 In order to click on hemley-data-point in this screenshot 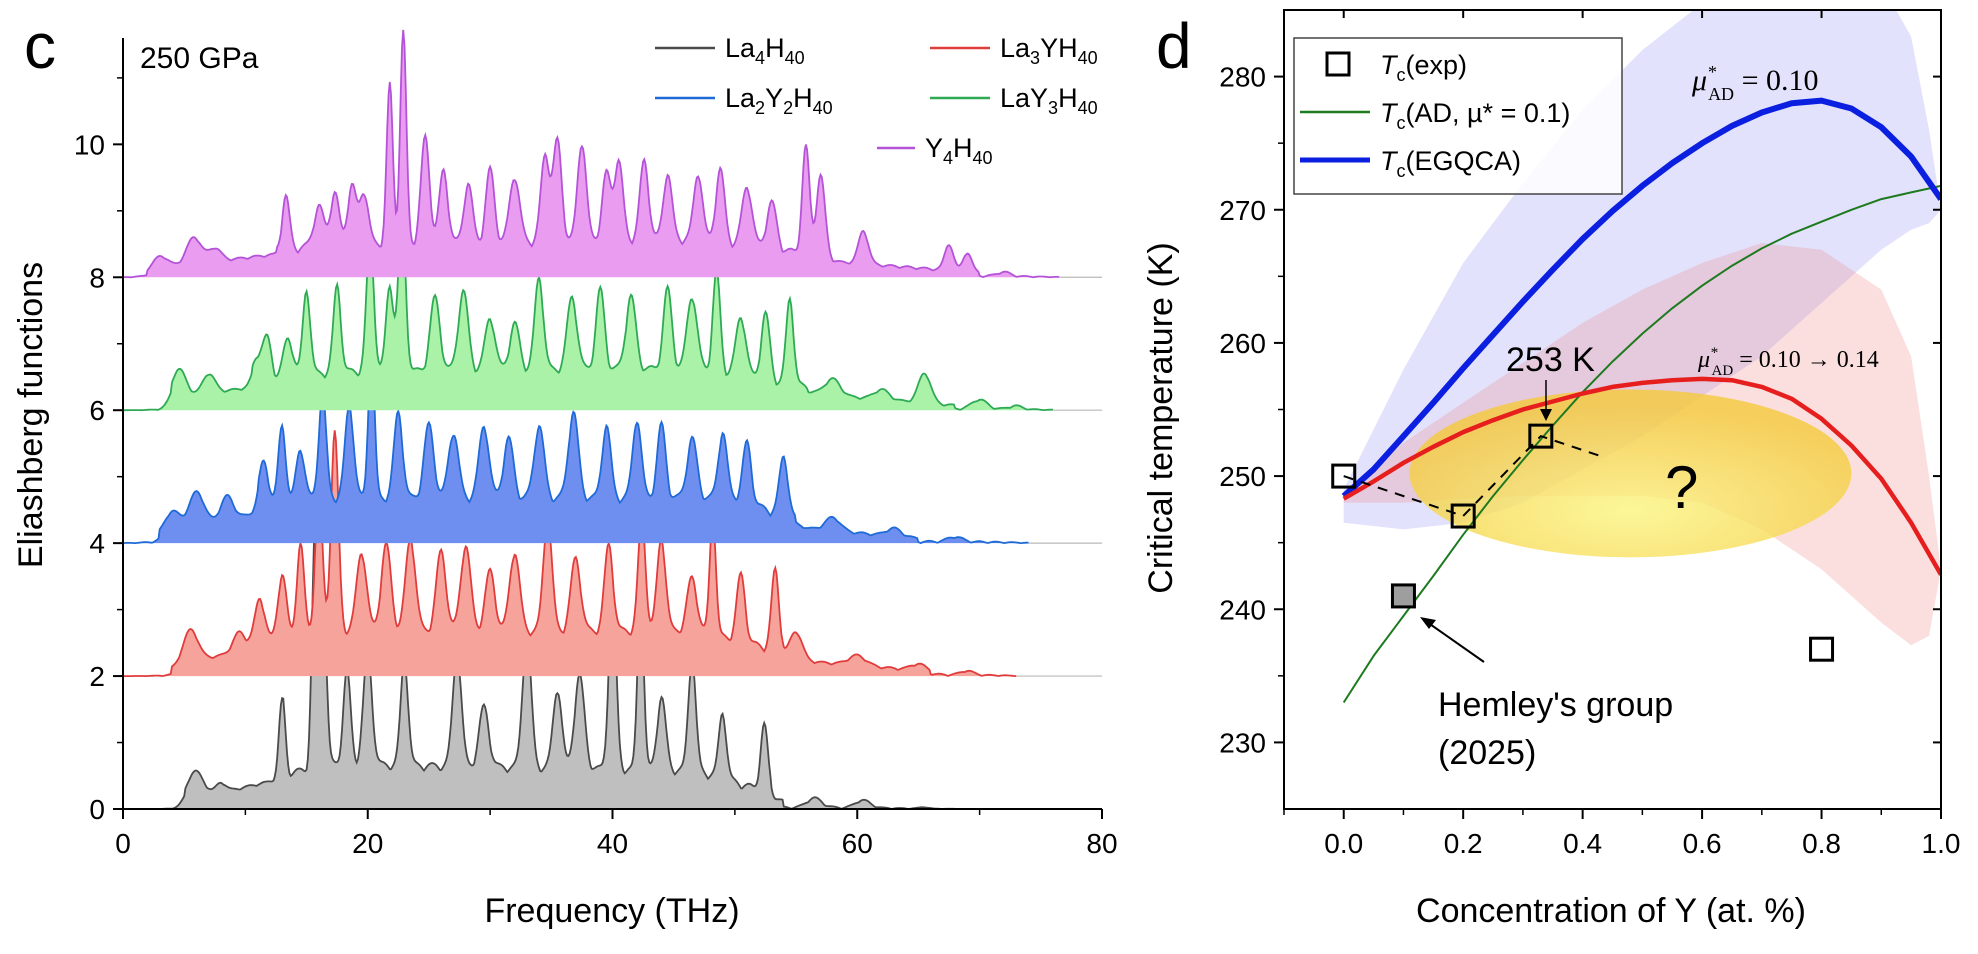, I will do `click(1403, 596)`.